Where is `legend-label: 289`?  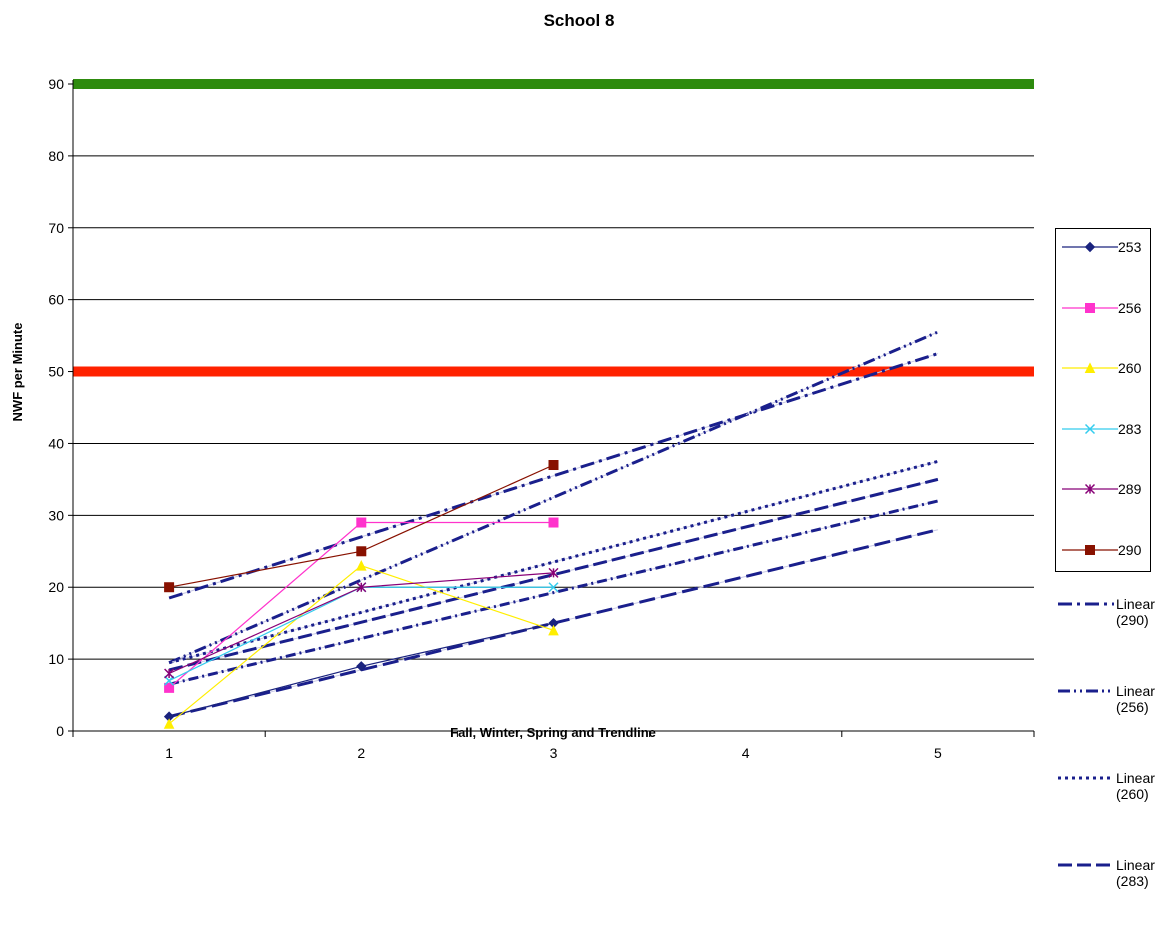
legend-label: 289 is located at coordinates (1130, 489).